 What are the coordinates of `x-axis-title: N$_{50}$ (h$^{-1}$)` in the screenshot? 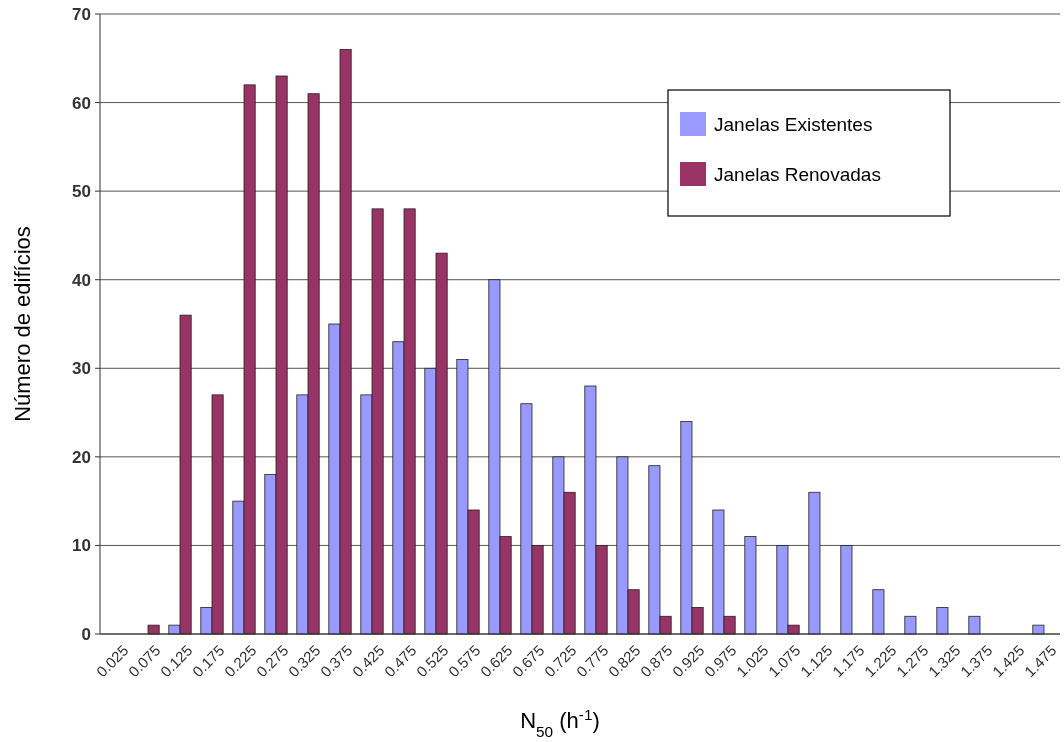 It's located at (560, 722).